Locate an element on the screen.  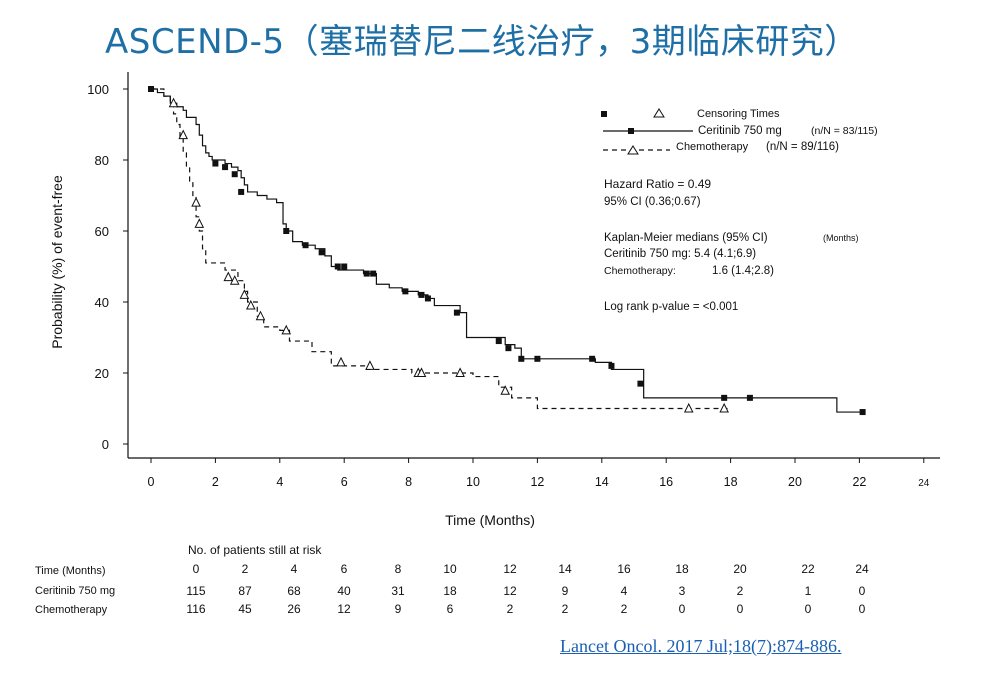
legend-chemo-marker-icon is located at coordinates (633, 150).